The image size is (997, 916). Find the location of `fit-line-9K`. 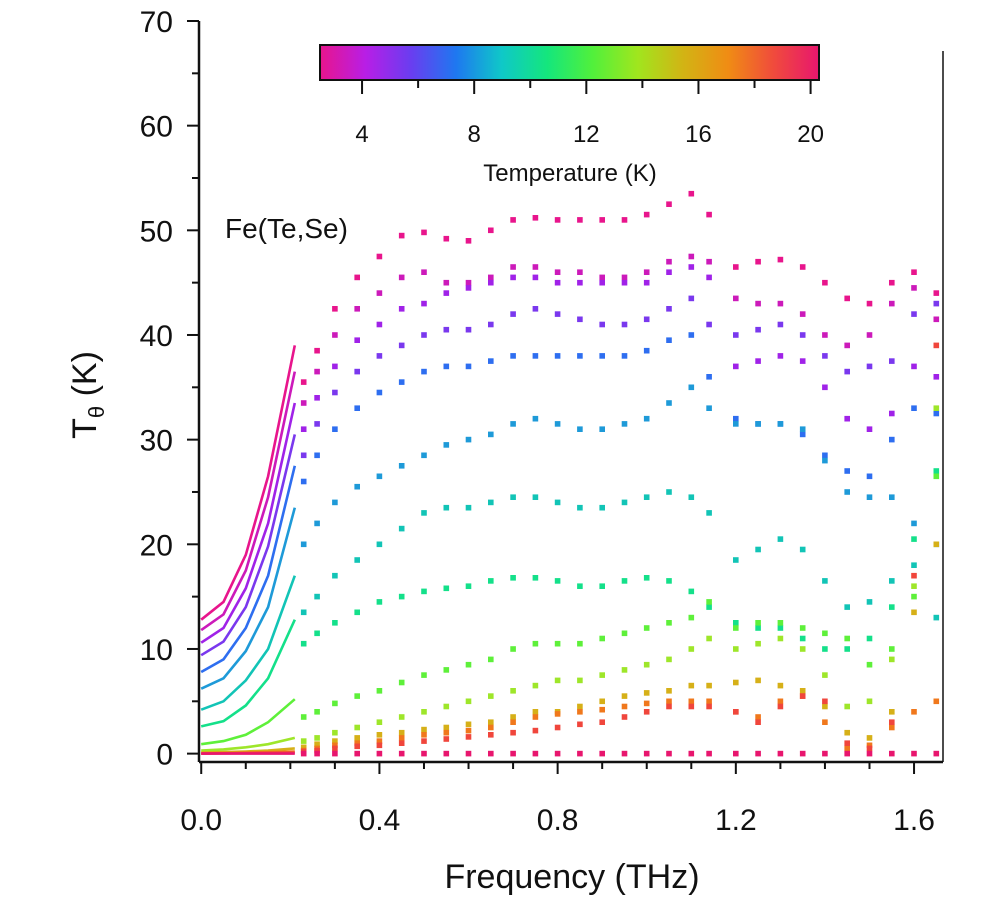

fit-line-9K is located at coordinates (248, 569).